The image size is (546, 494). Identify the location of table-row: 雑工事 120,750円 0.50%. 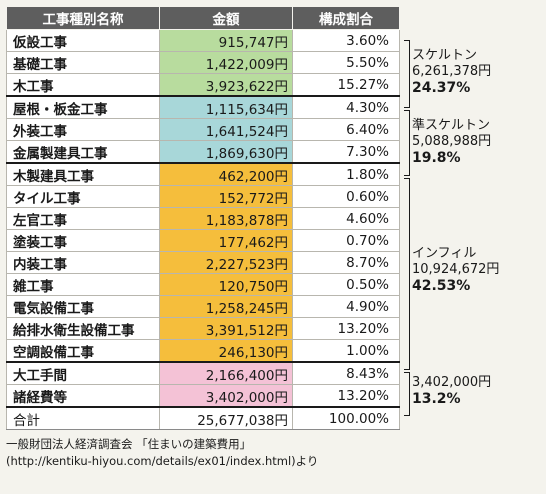
(203, 284).